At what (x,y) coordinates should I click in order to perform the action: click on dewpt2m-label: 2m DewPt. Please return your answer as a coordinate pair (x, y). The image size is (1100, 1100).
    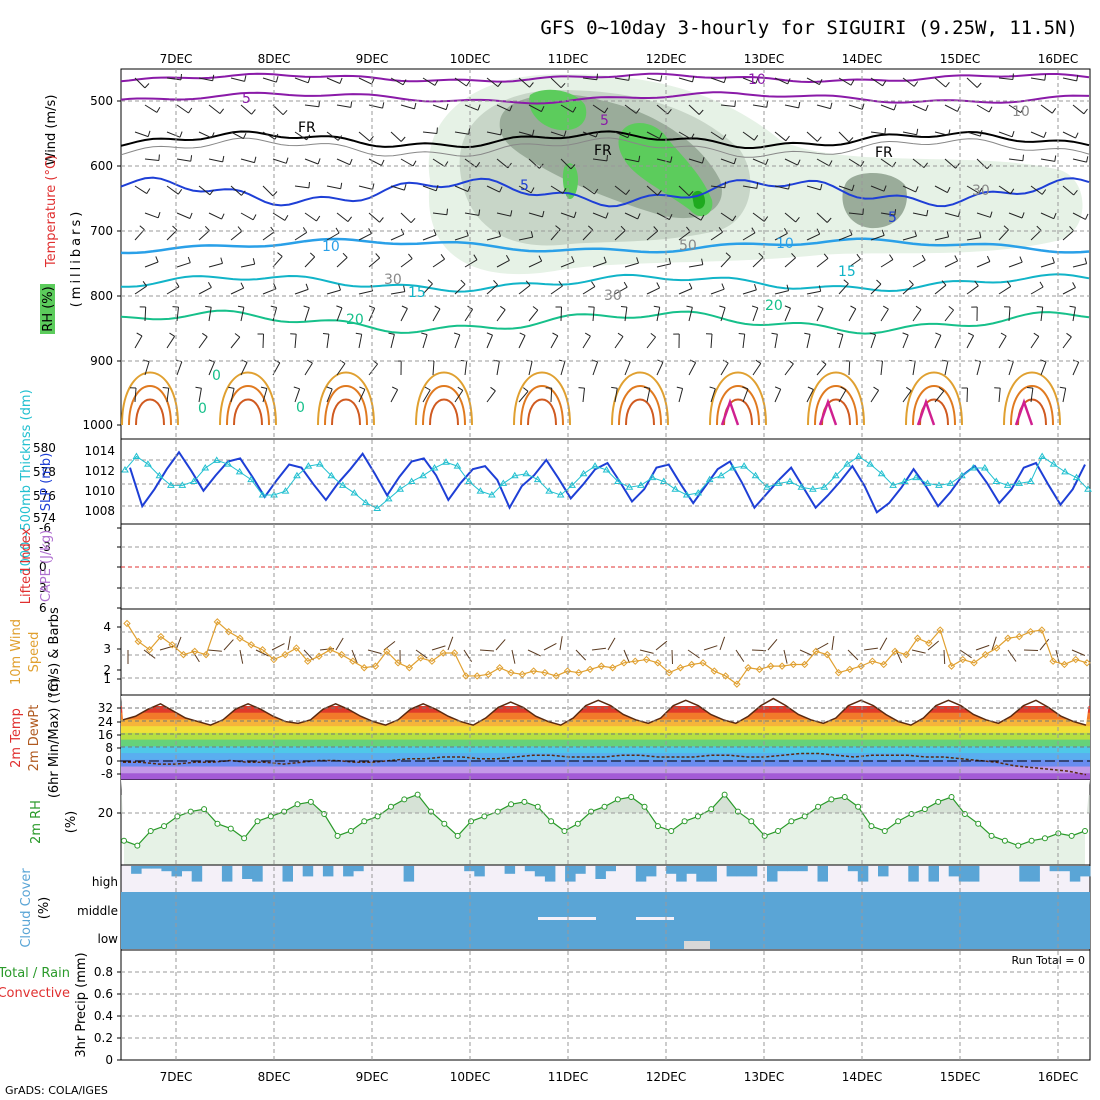
    Looking at the image, I should click on (34, 738).